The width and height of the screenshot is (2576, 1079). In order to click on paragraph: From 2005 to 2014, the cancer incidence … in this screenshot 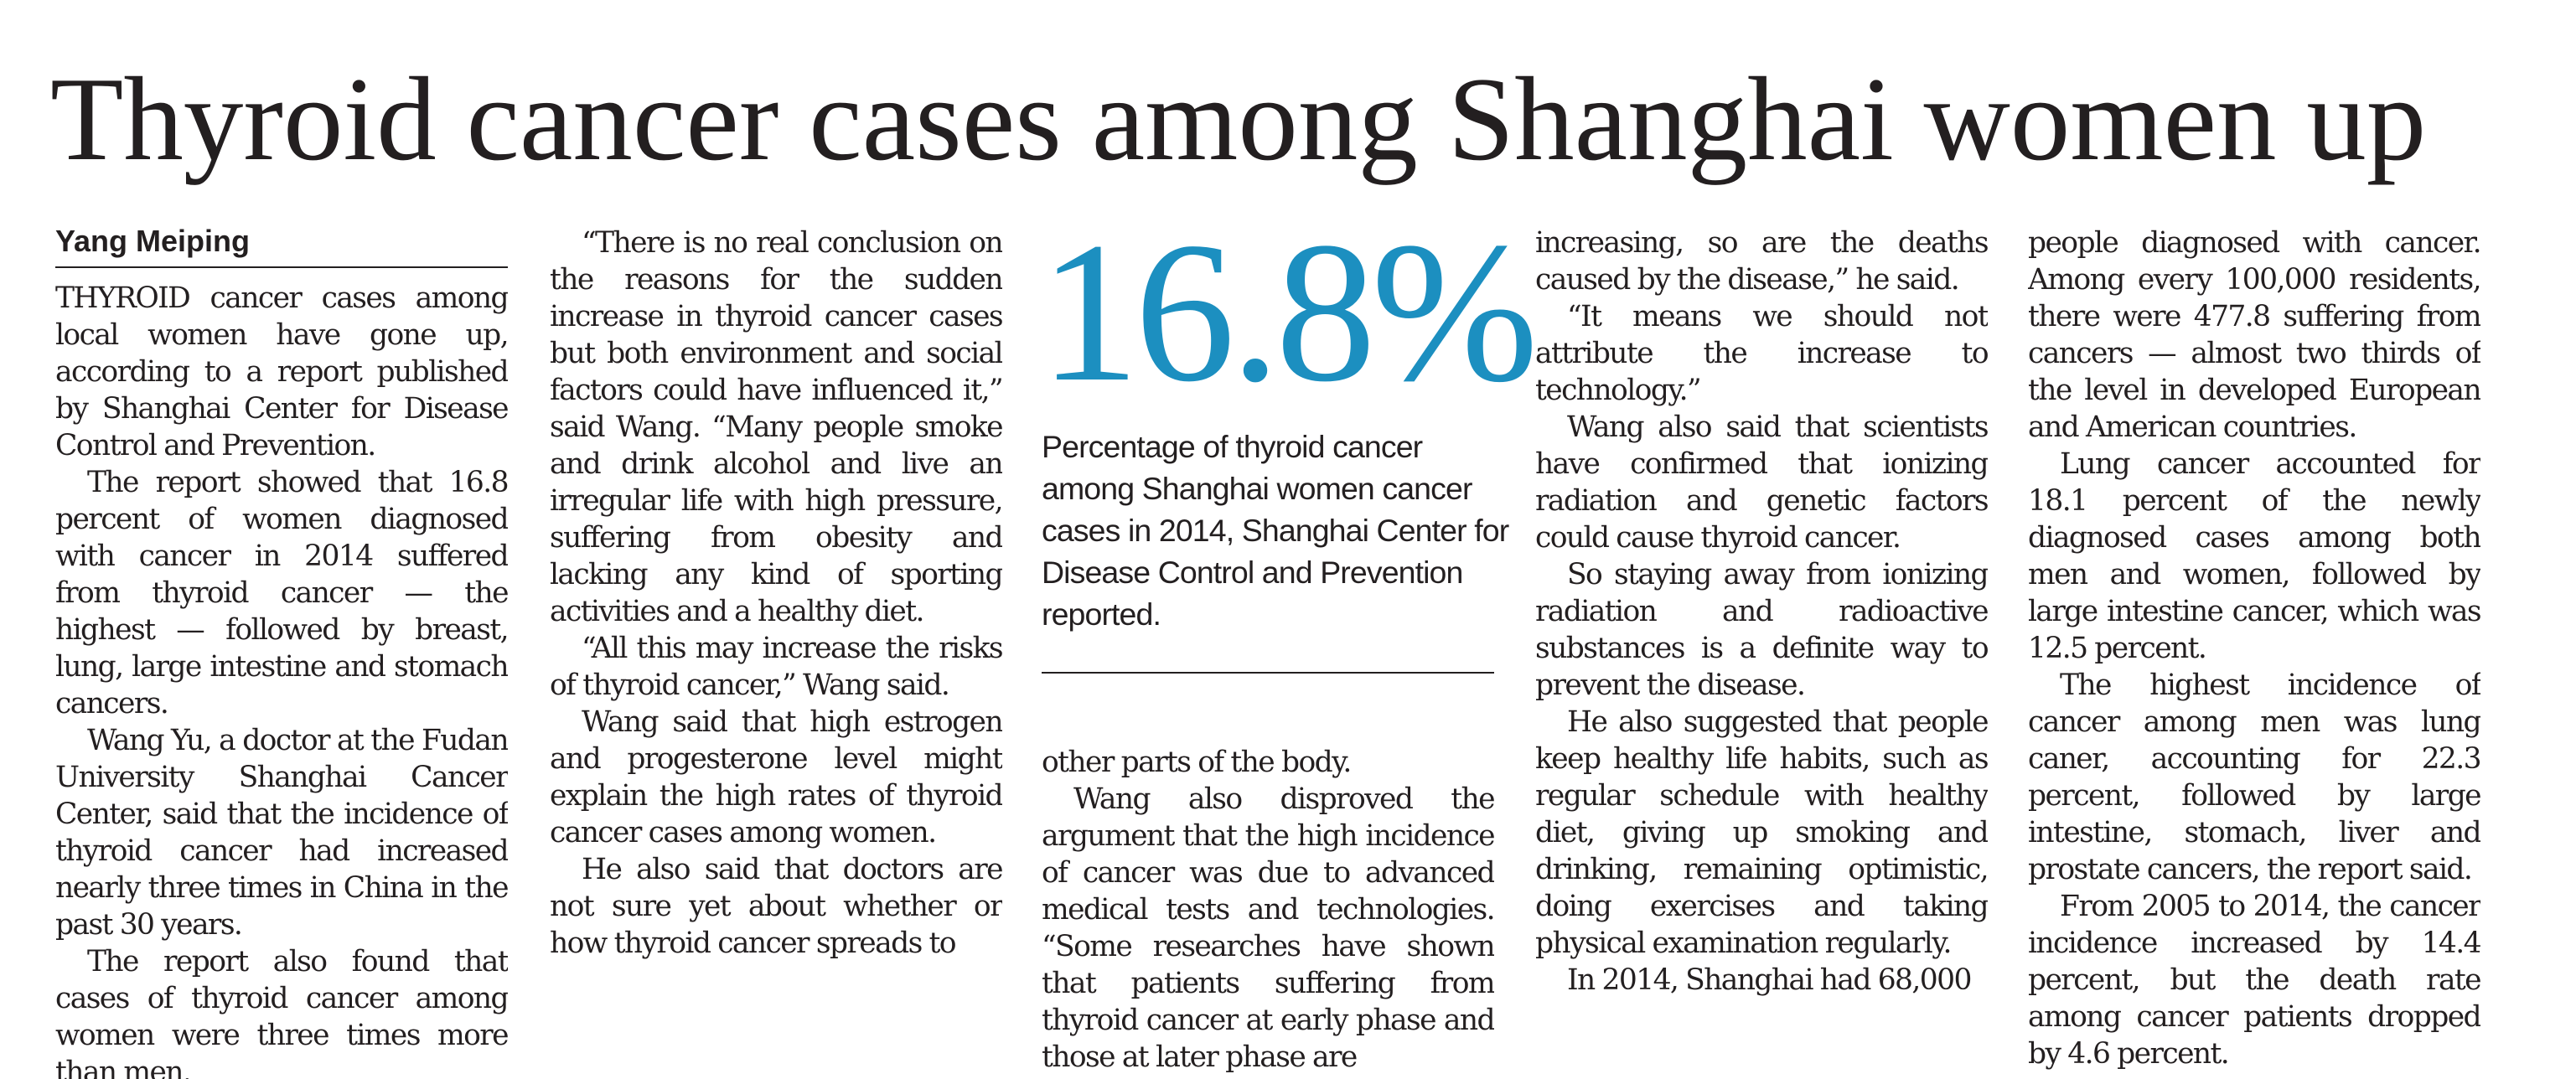, I will do `click(2254, 980)`.